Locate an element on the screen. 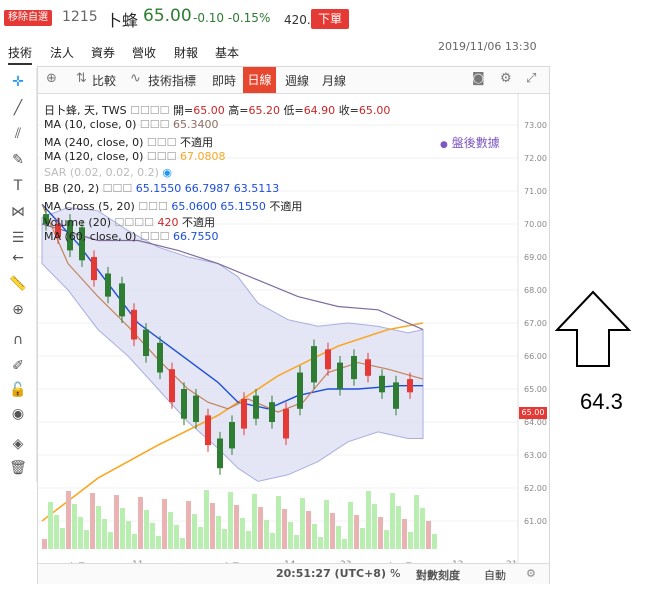  camera-icon: ◙ is located at coordinates (478, 78).